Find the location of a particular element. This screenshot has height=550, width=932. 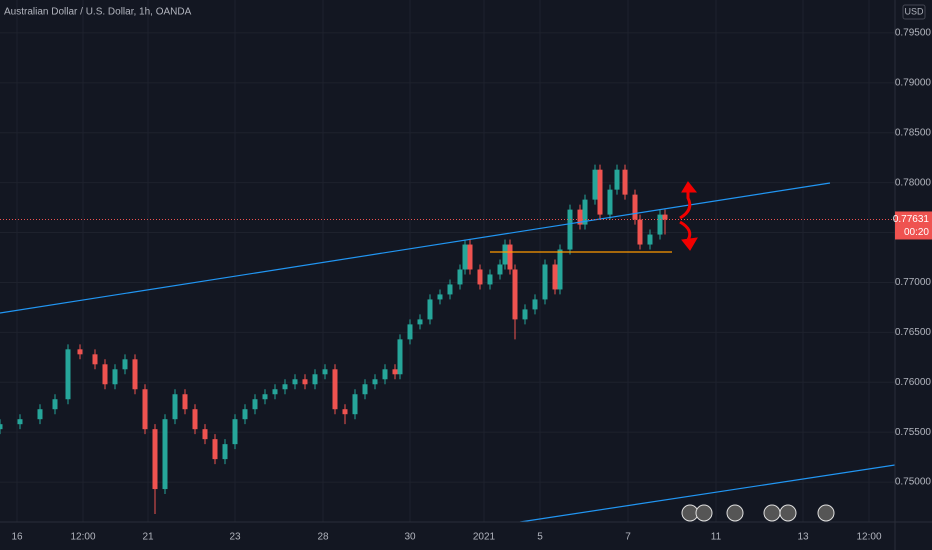

y-tick-label: 0.79000 is located at coordinates (913, 82).